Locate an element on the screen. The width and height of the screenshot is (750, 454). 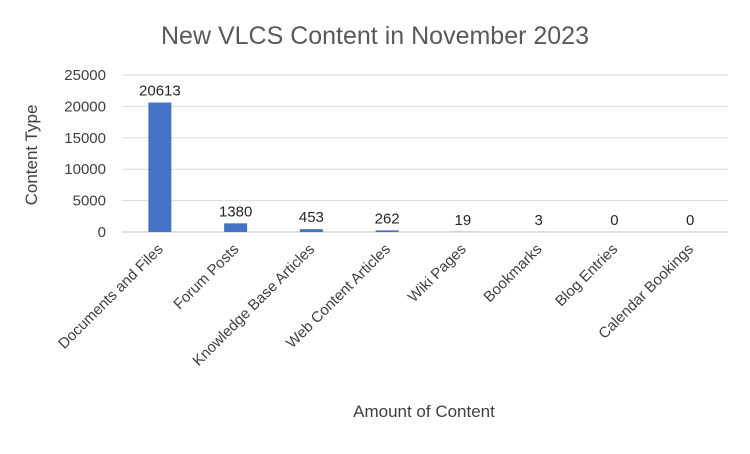
category-label: Wiki Pages is located at coordinates (437, 273).